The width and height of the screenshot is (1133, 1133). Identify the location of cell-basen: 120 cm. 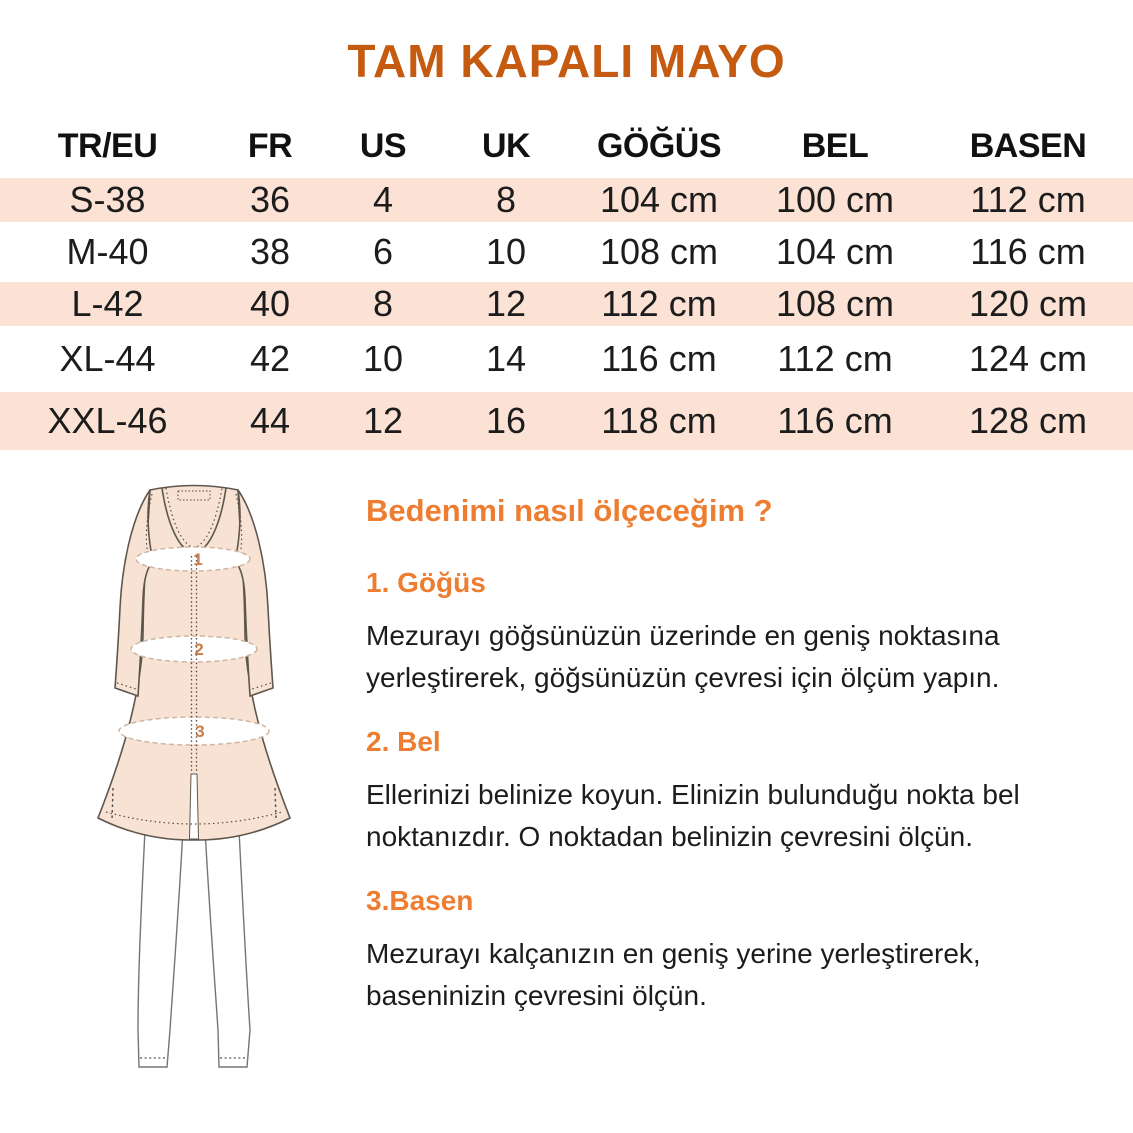
(1028, 303).